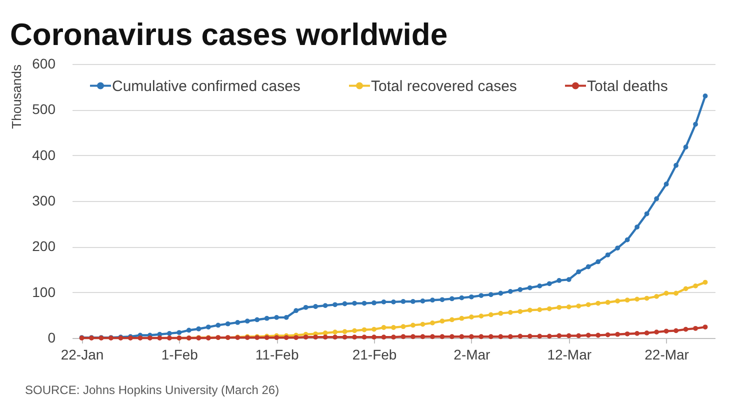  What do you see at coordinates (44, 109) in the screenshot?
I see `y-tick-label: 500` at bounding box center [44, 109].